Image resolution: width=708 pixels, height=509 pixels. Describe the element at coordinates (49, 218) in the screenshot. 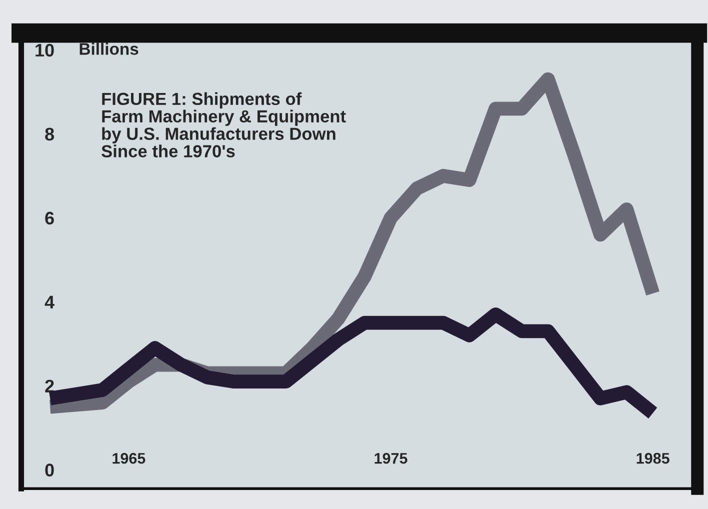

I see `y-tick-label: 6` at that location.